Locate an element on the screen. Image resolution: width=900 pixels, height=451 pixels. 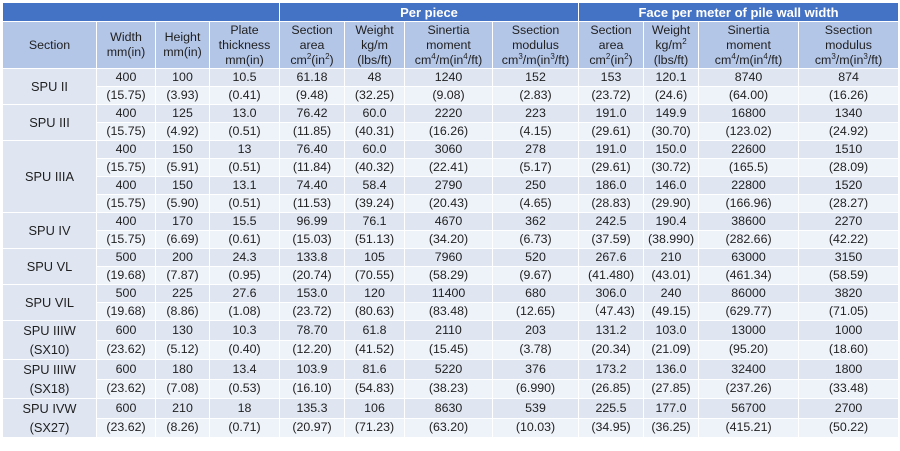
imperial-value-cell: (23.72) is located at coordinates (312, 311).